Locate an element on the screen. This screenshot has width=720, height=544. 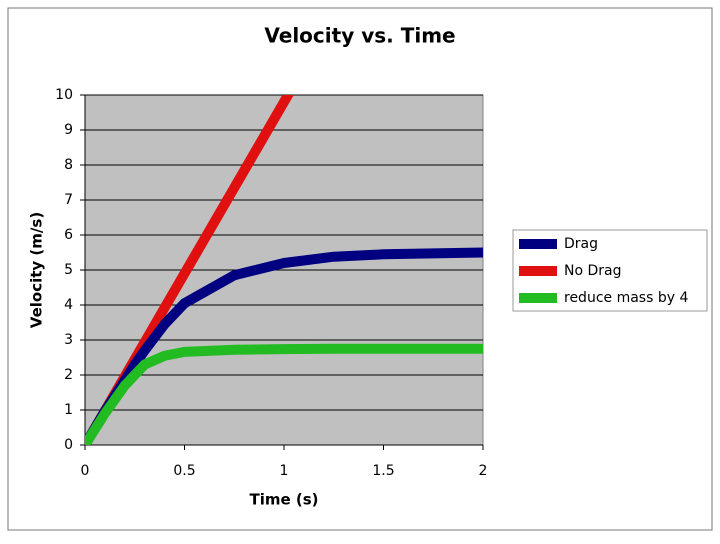
y-tick-label: 0 is located at coordinates (68, 445).